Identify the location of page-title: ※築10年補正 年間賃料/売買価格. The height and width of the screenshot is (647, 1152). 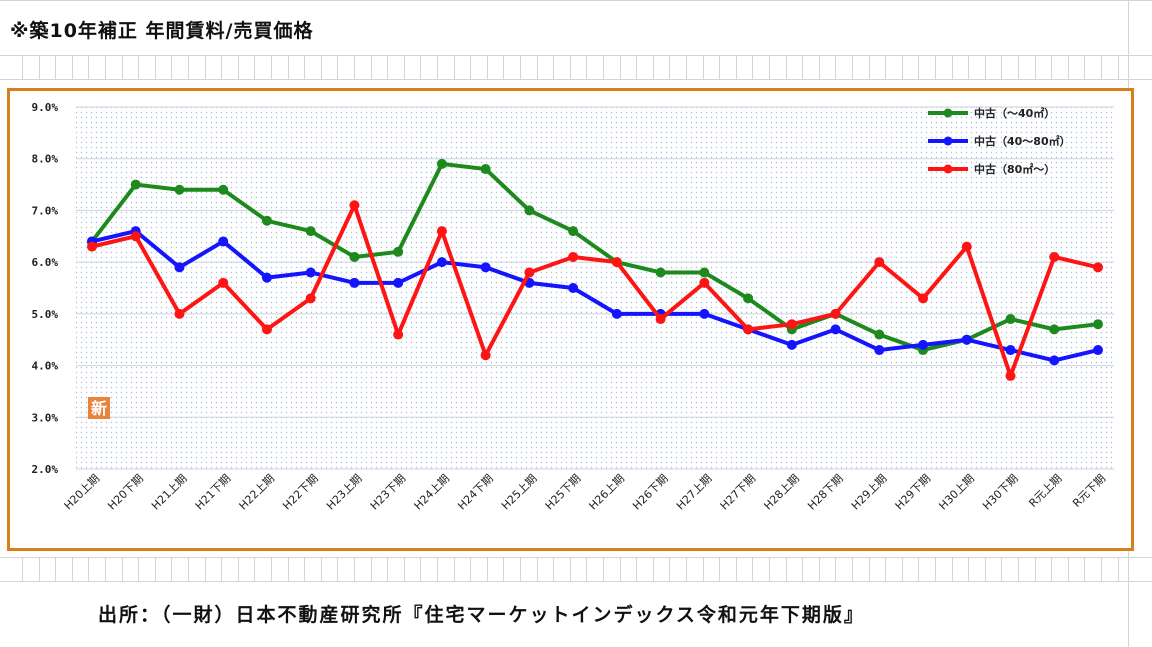
(162, 31).